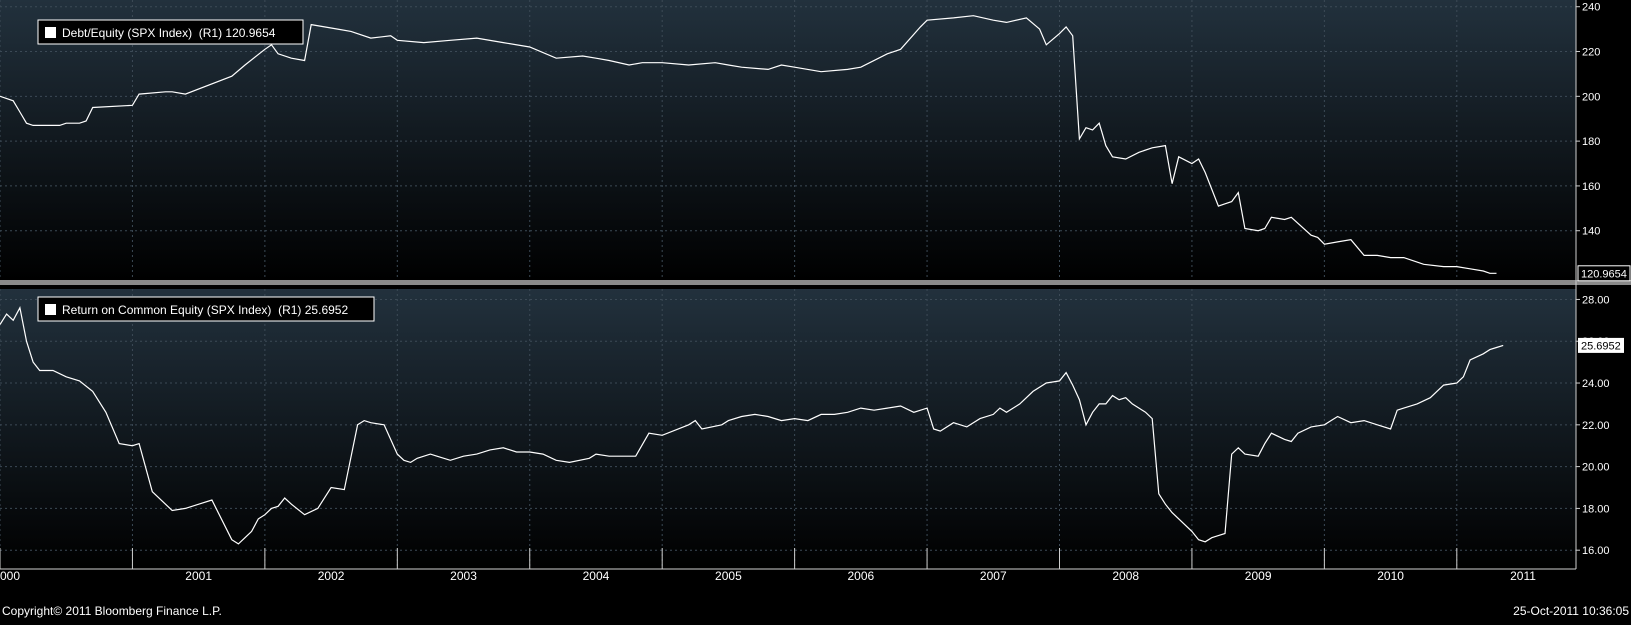 This screenshot has width=1631, height=625. What do you see at coordinates (1591, 97) in the screenshot?
I see `debt-equity-y-tick-label: 200` at bounding box center [1591, 97].